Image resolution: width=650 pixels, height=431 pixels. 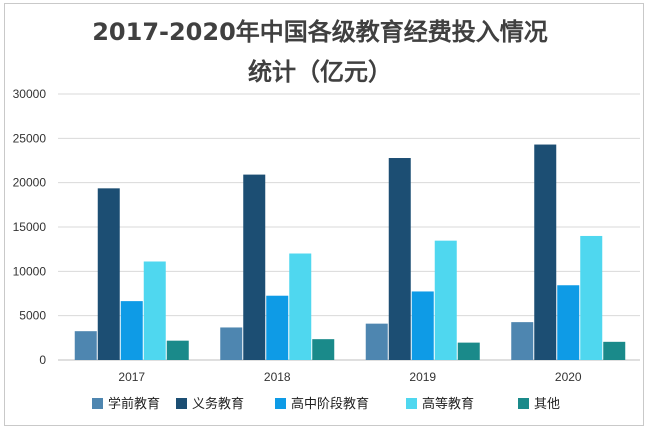 I want to click on x-tick-label: 2017, so click(x=131, y=377).